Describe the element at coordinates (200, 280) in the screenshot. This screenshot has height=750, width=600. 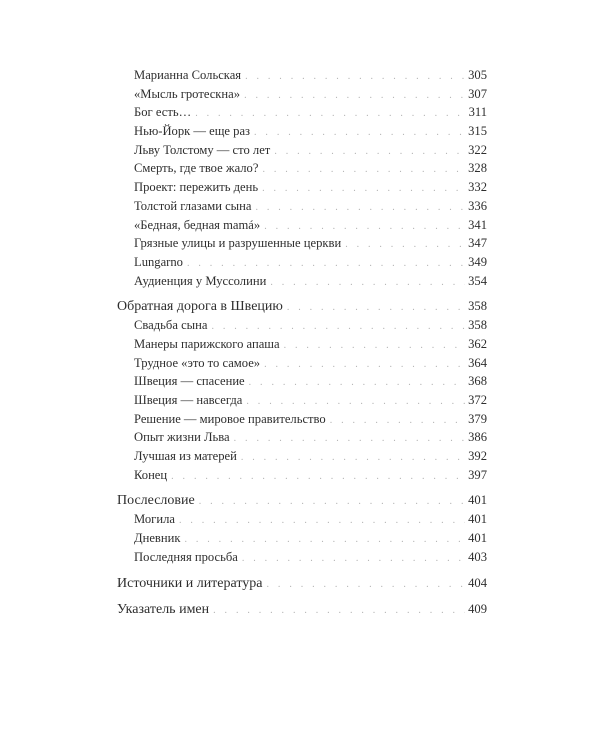
I see `entry-title: Аудиенция у Муссолини` at that location.